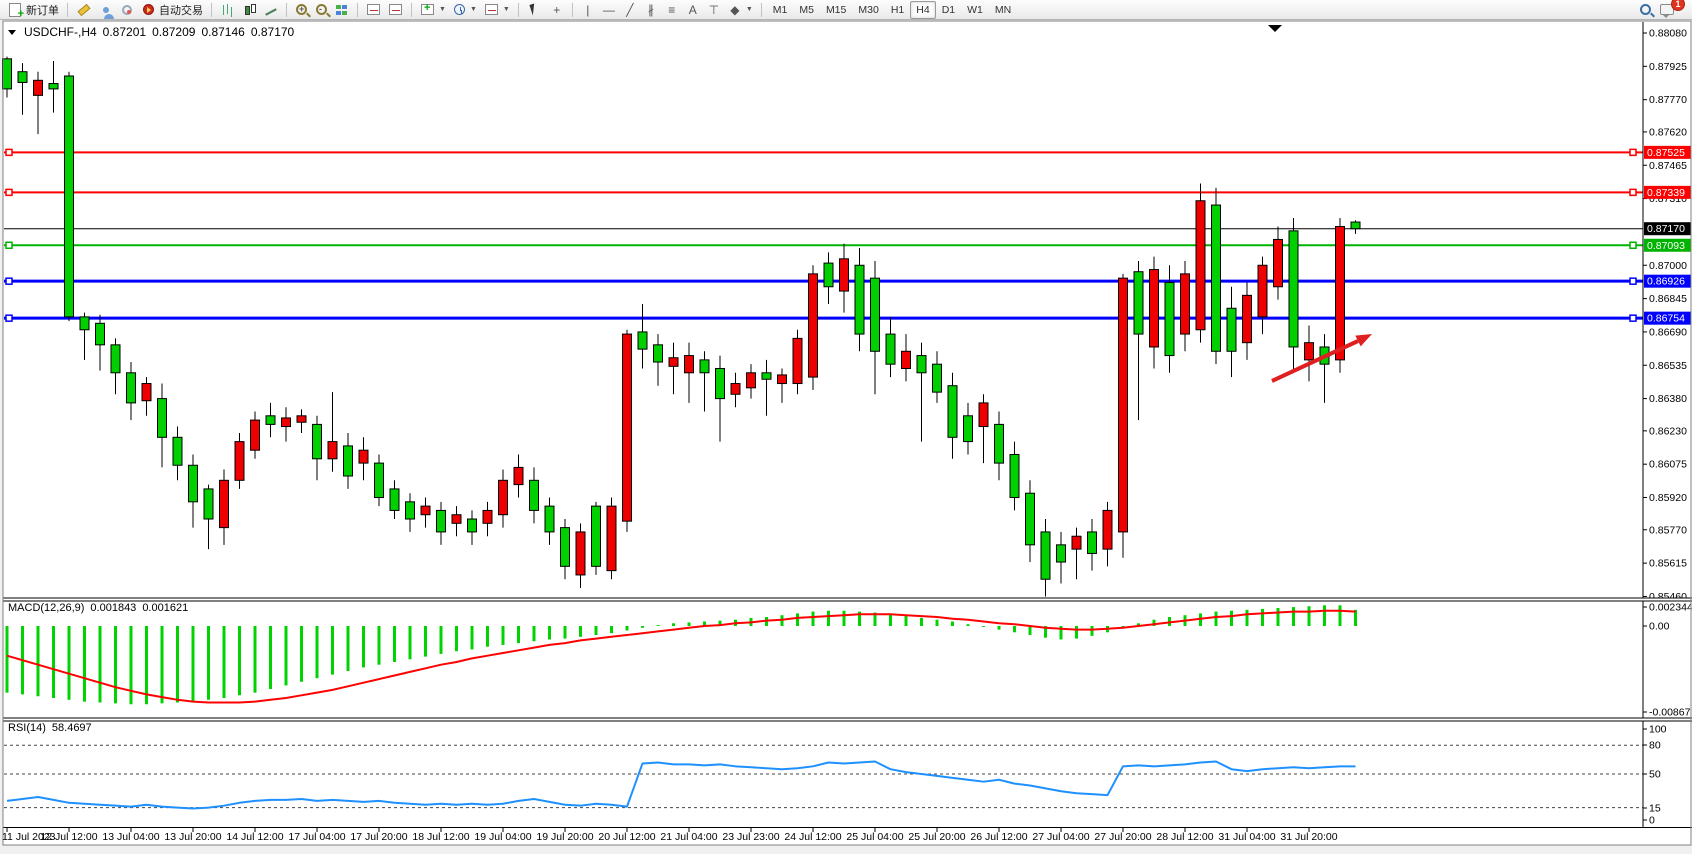 The height and width of the screenshot is (854, 1692). I want to click on zoom-out-button: -, so click(321, 10).